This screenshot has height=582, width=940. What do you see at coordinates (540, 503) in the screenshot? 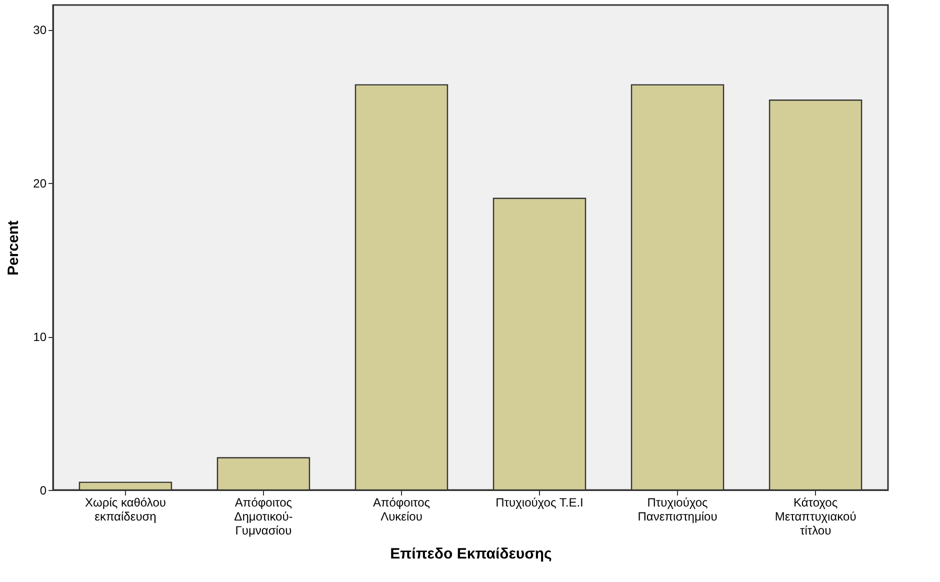
I see `x-tick-label: Πτυχιούχος Τ.Ε.Ι` at bounding box center [540, 503].